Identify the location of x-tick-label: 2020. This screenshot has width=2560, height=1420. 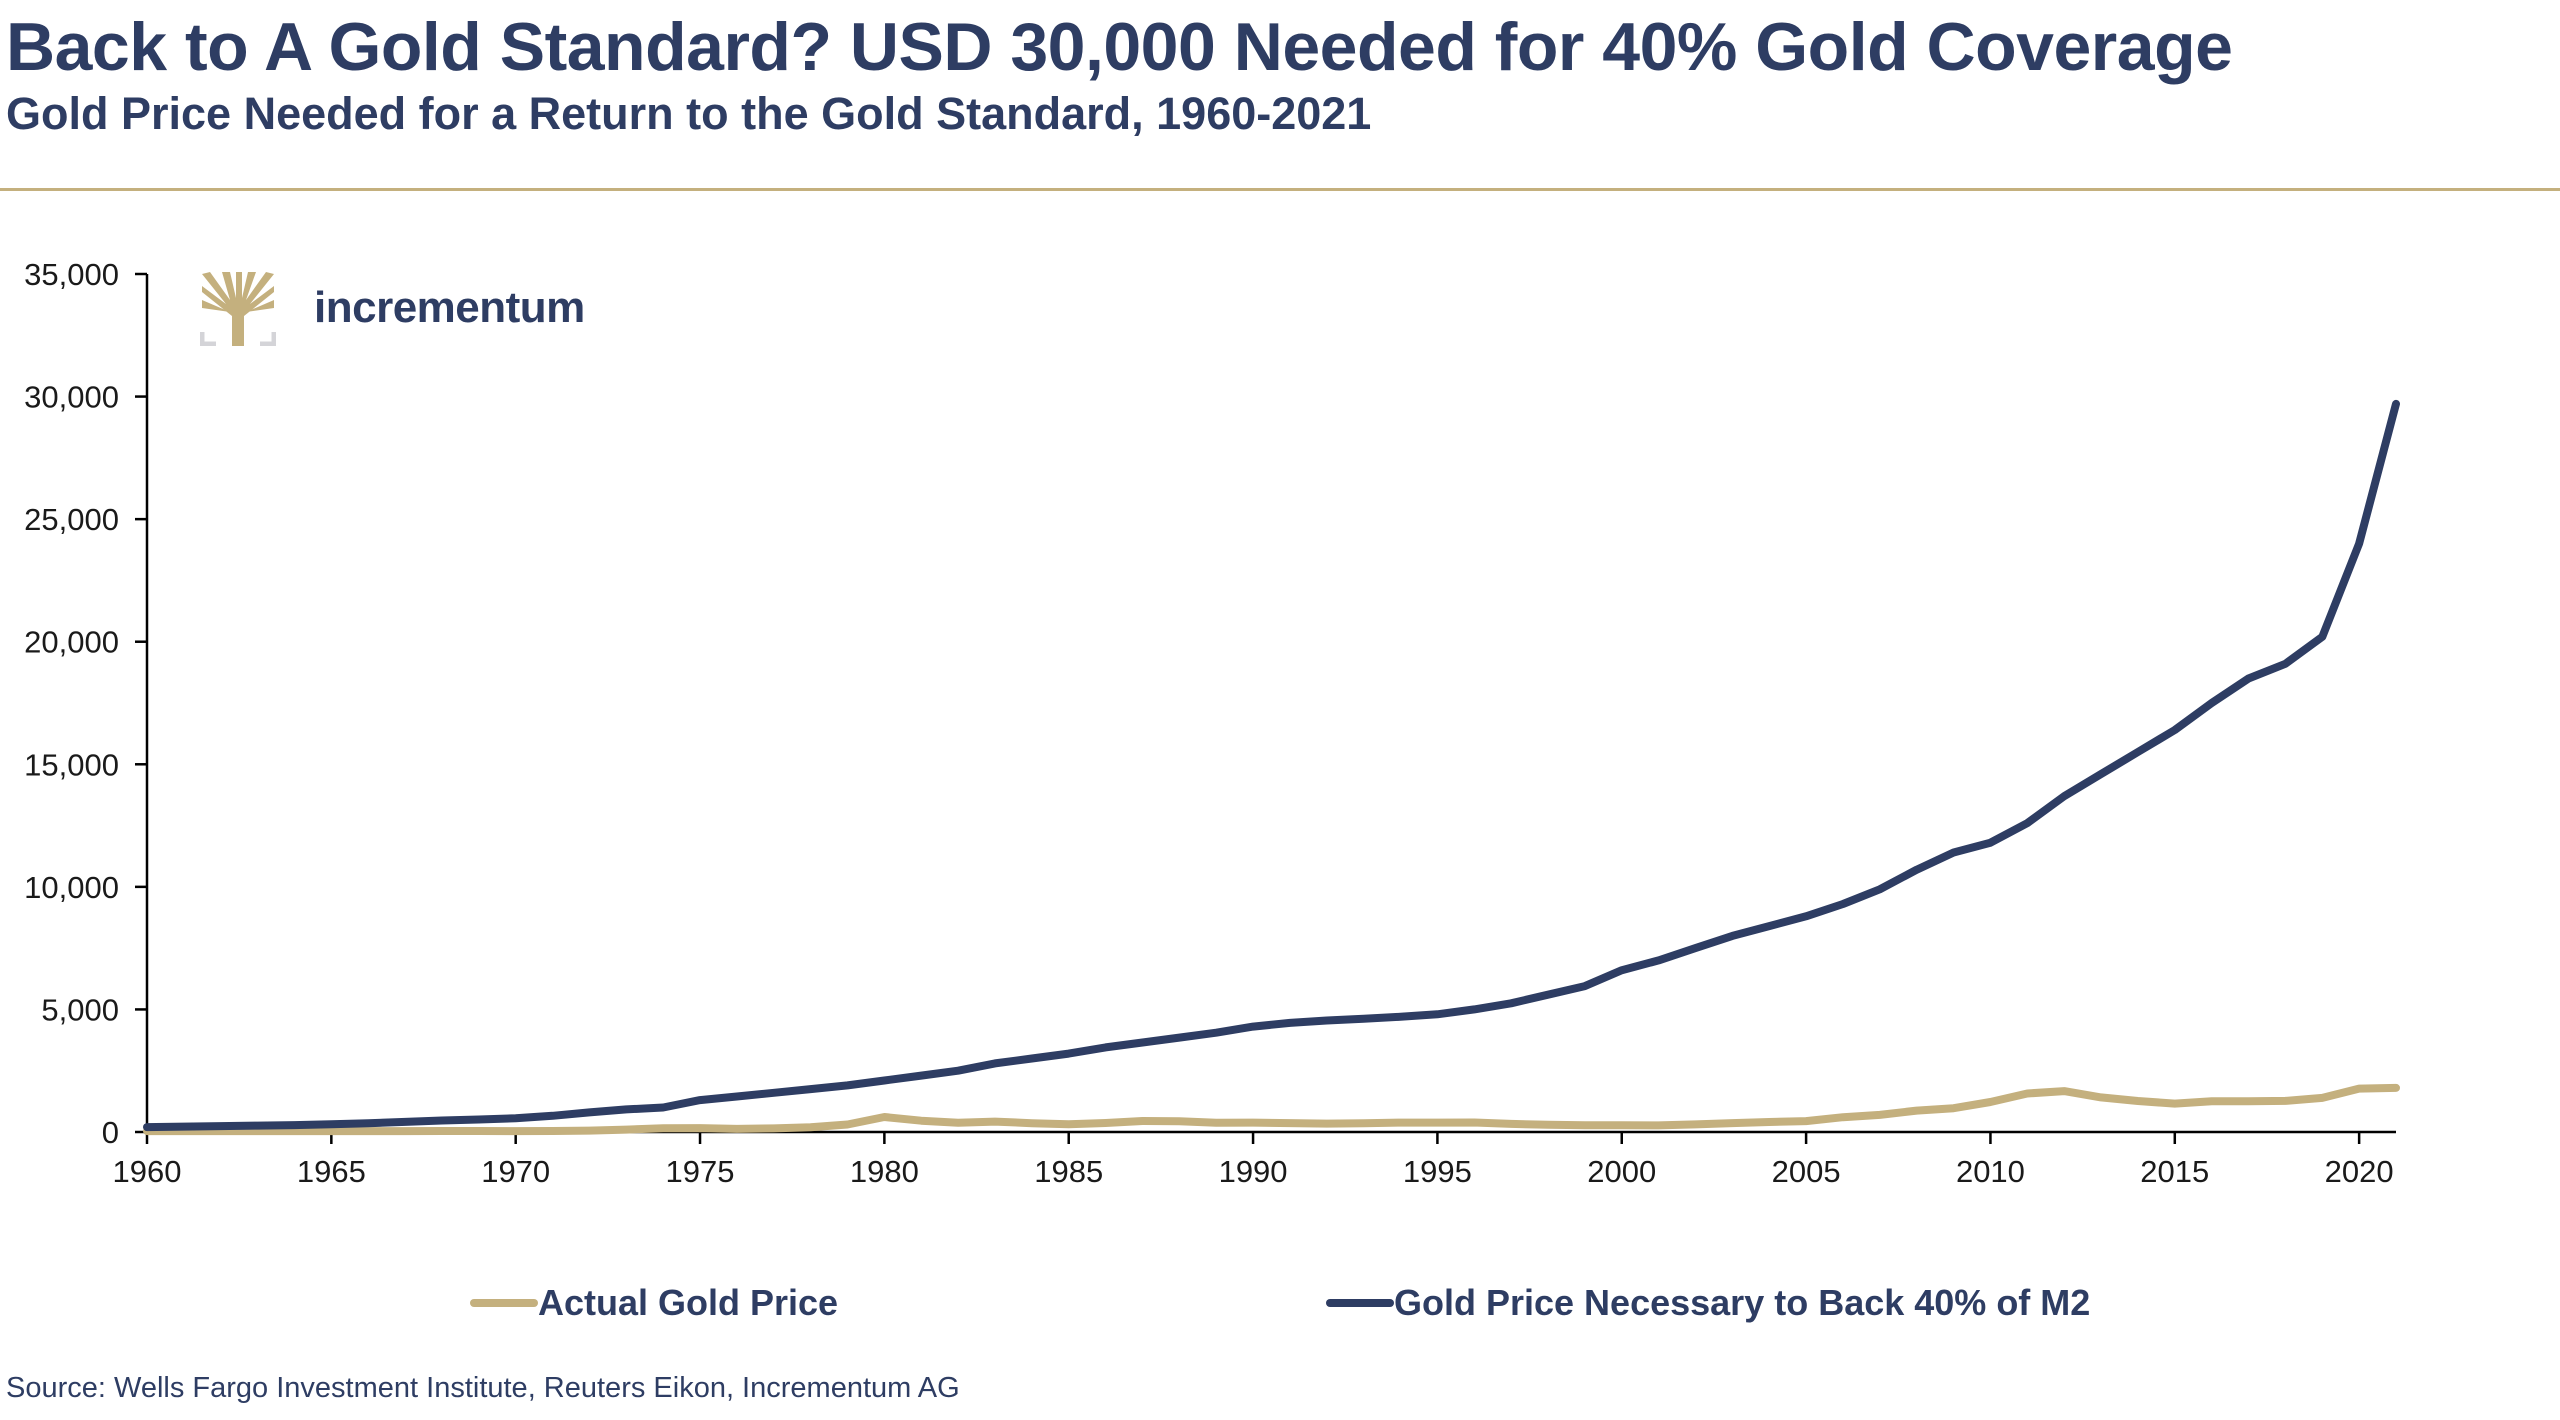
(2359, 1171).